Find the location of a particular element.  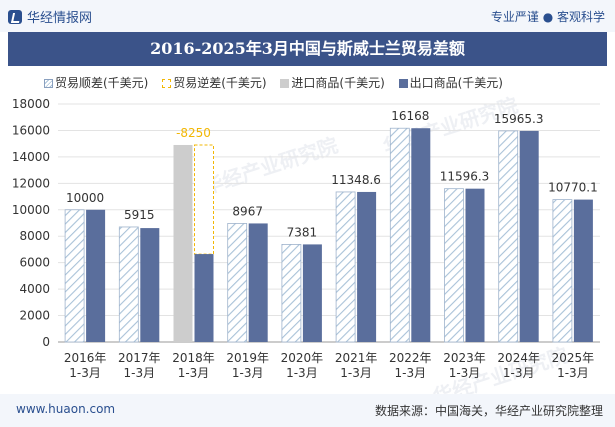

legend-item-export: 出口商品(千美元) is located at coordinates (450, 82).